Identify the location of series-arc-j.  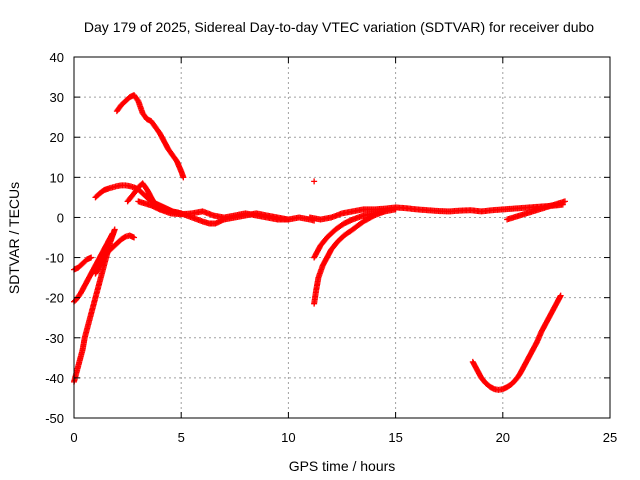
(349, 234).